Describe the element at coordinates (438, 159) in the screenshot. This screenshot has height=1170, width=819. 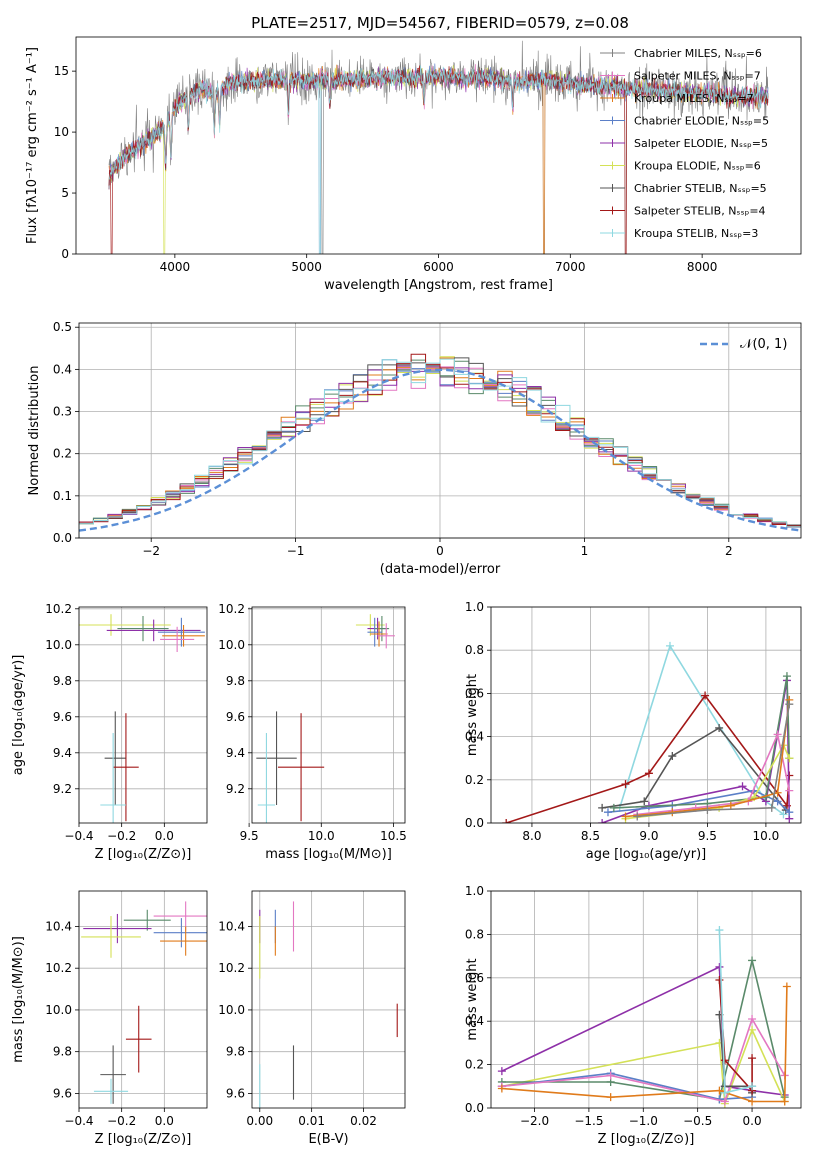
I see `model-spectrum` at that location.